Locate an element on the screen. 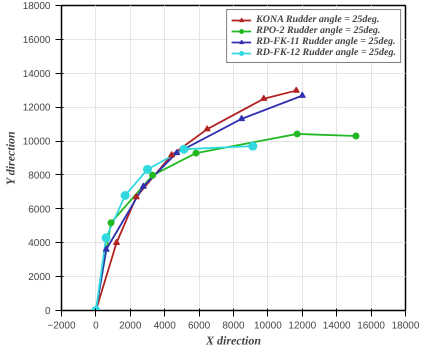  x-tick-label: 6000 is located at coordinates (199, 326).